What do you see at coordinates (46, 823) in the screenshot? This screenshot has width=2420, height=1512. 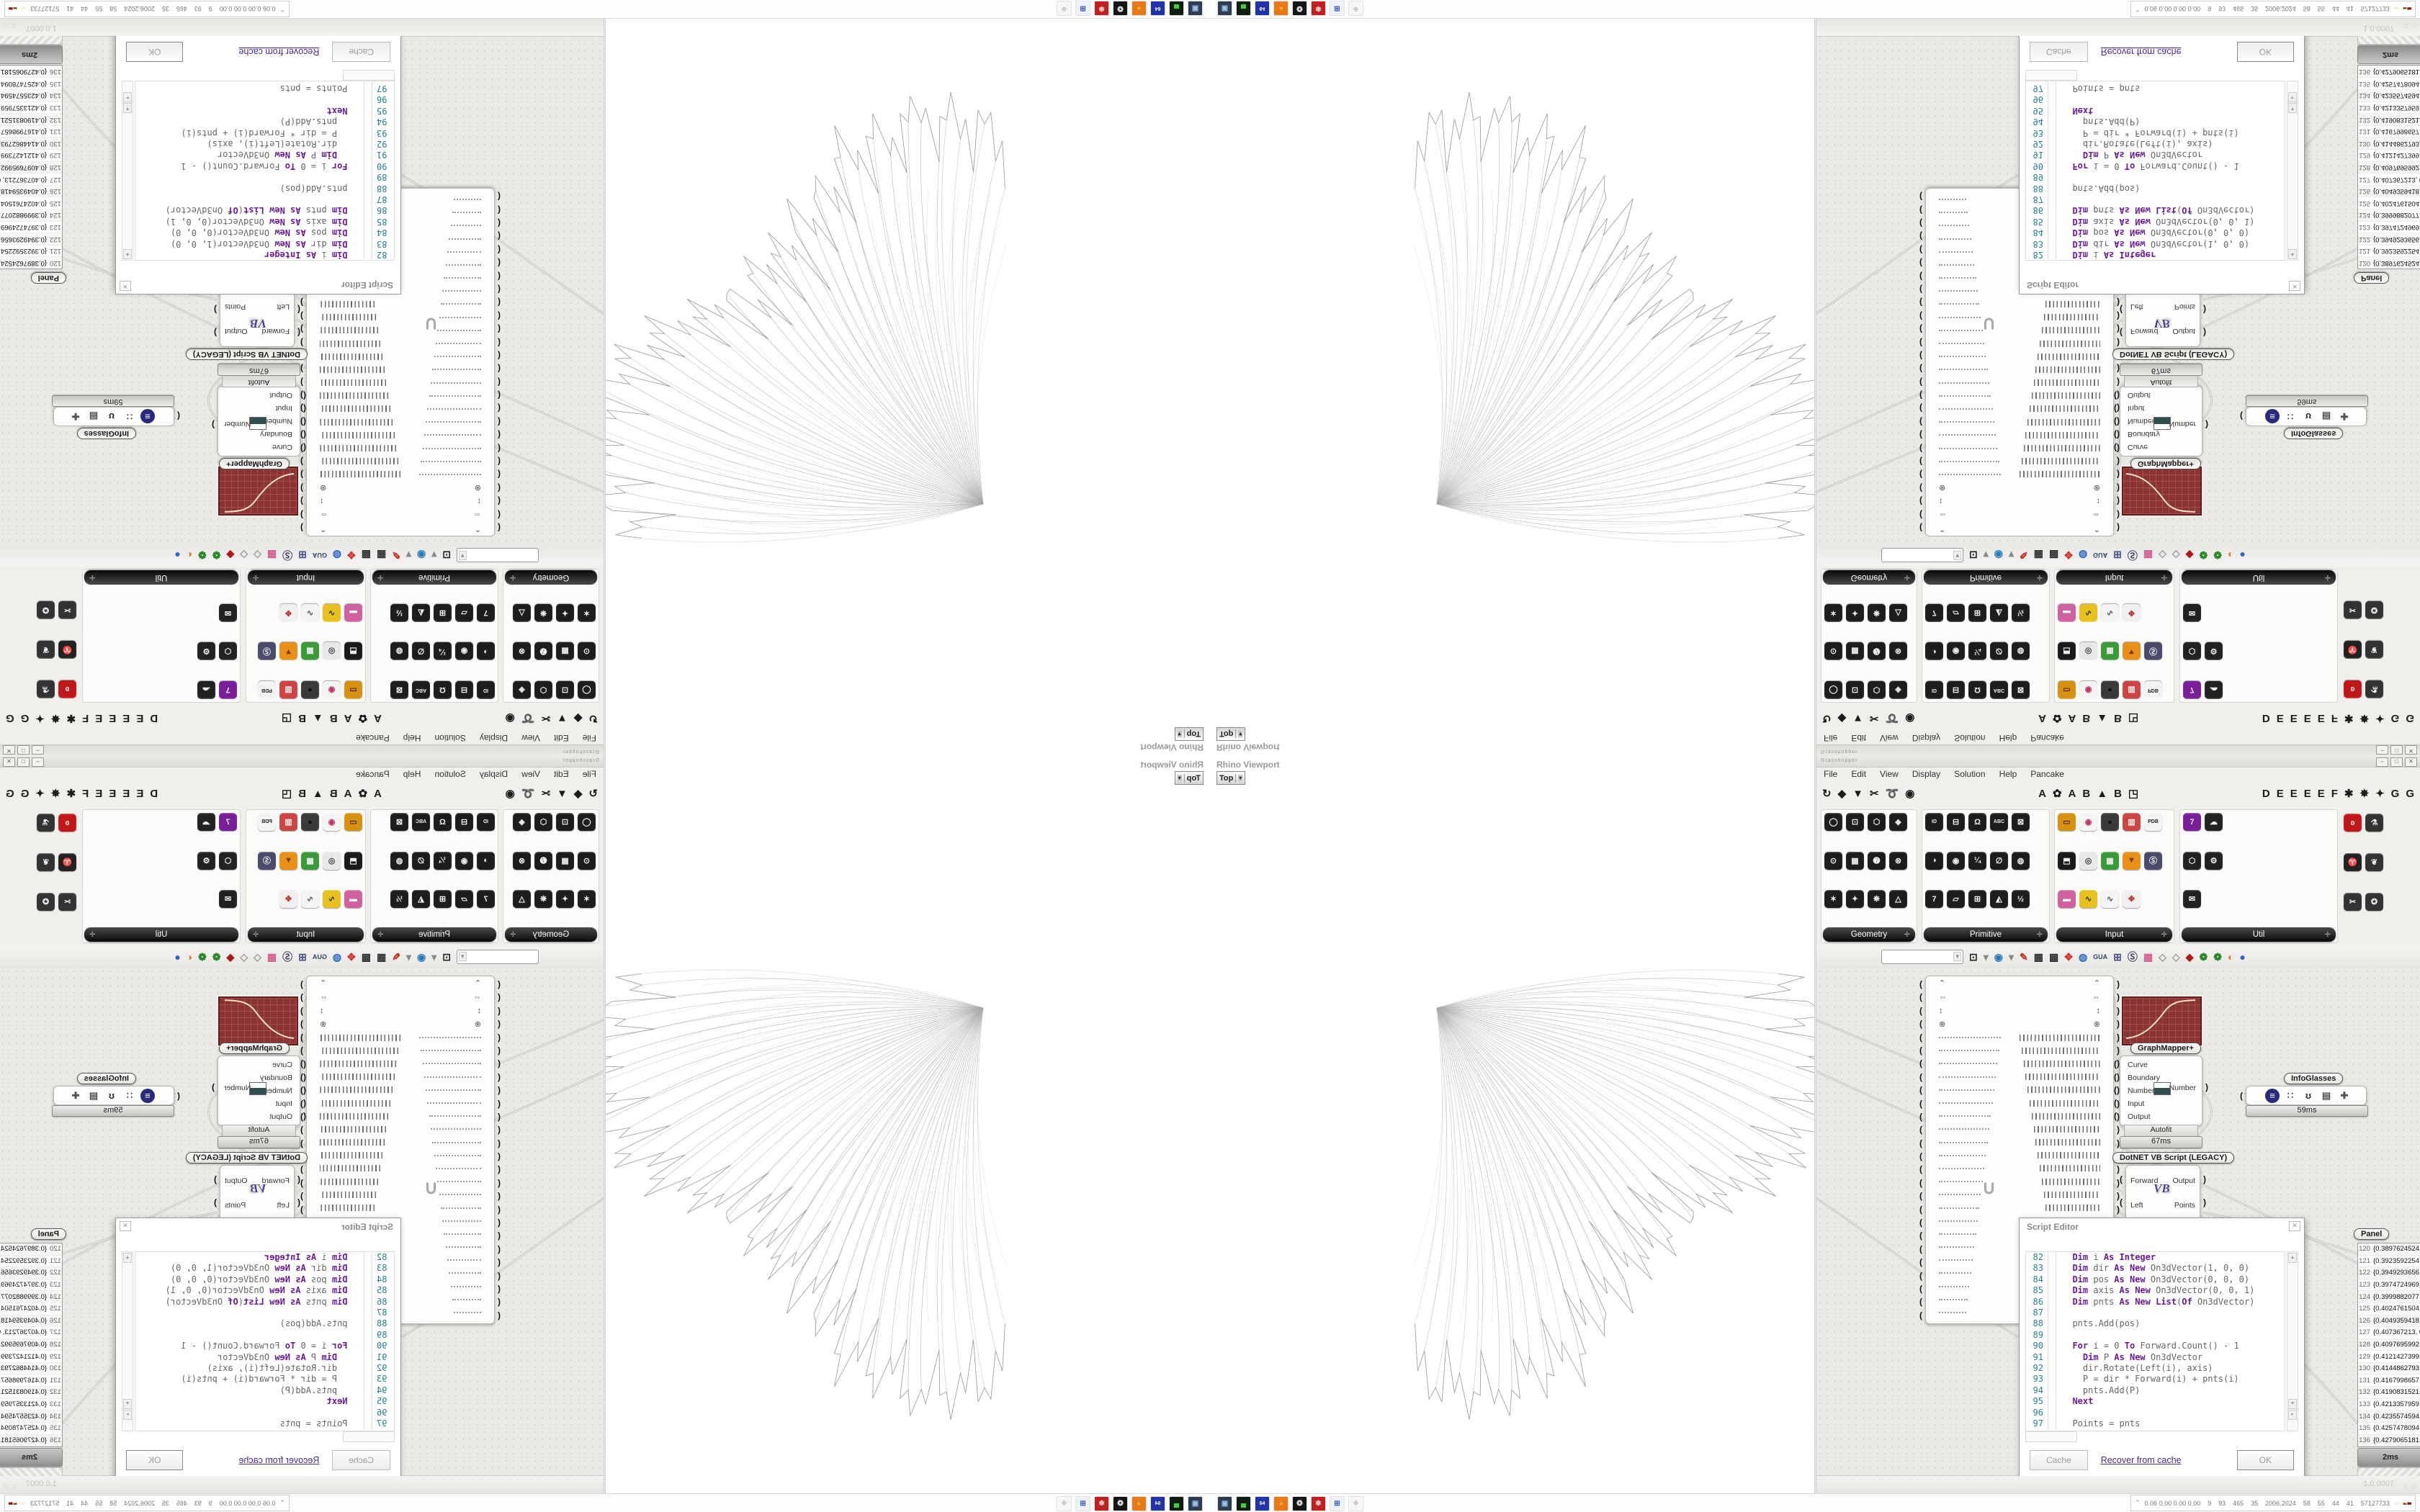 I see `param-icon: ⚗` at bounding box center [46, 823].